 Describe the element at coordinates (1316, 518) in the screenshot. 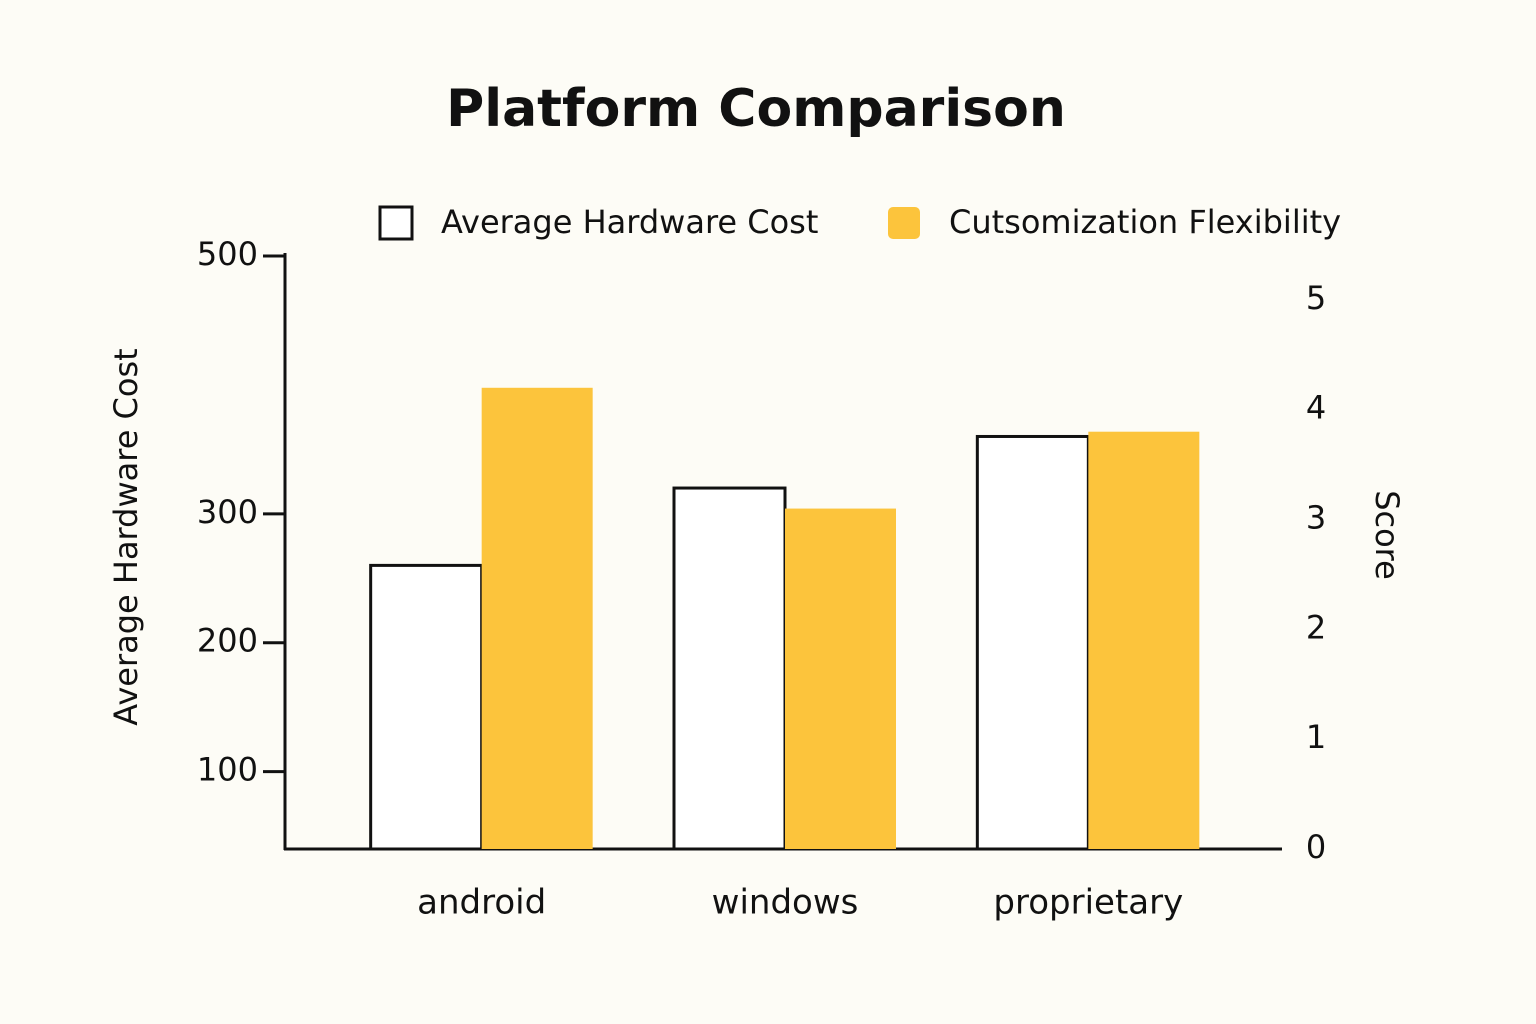

I see `y2-tick-label: 3` at that location.